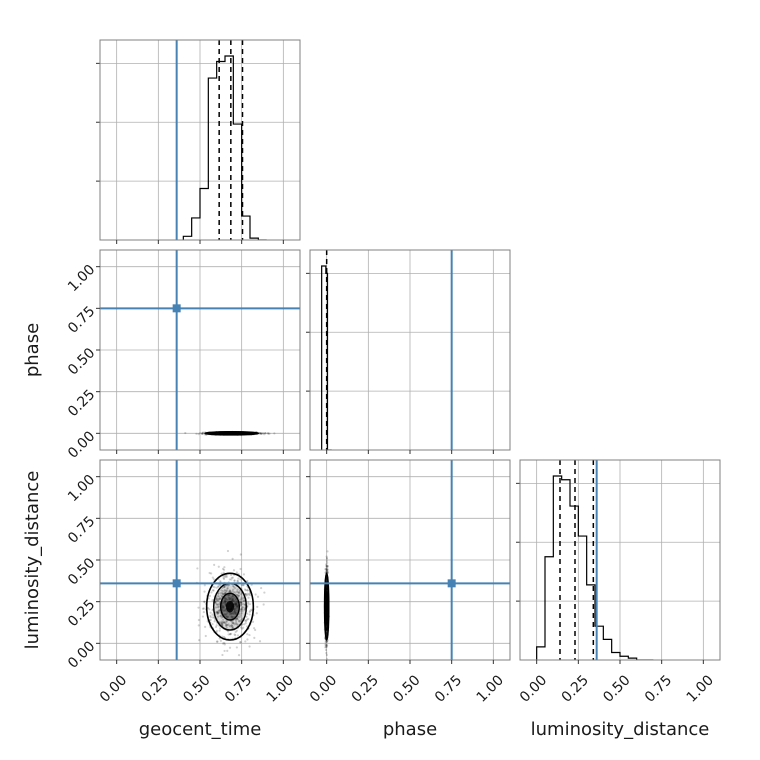  Describe the element at coordinates (326, 606) in the screenshot. I see `density-peak` at that location.